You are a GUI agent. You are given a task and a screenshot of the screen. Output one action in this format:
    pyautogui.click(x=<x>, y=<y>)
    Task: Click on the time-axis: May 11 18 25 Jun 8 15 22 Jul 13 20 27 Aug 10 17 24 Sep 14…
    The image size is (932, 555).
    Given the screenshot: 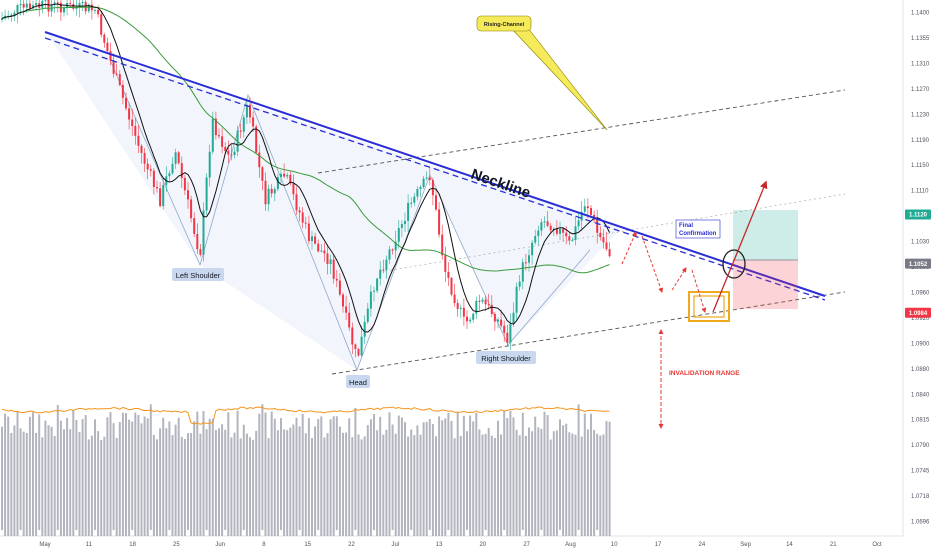 What is the action you would take?
    pyautogui.click(x=460, y=545)
    